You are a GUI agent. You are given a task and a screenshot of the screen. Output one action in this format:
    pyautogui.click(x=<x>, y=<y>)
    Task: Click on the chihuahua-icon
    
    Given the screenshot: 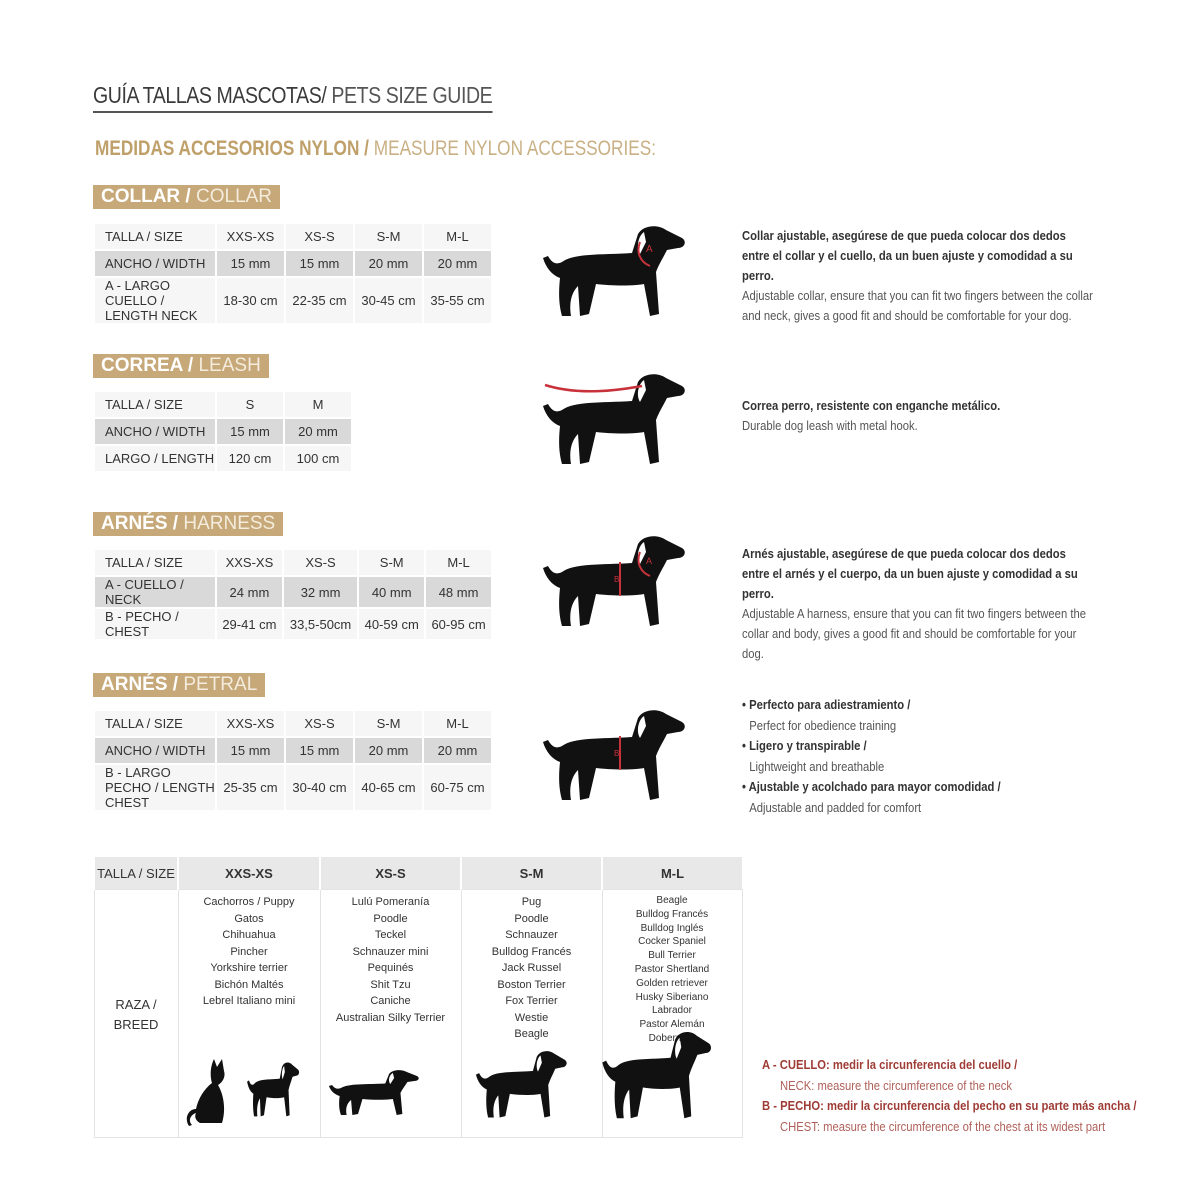 What is the action you would take?
    pyautogui.click(x=273, y=1090)
    